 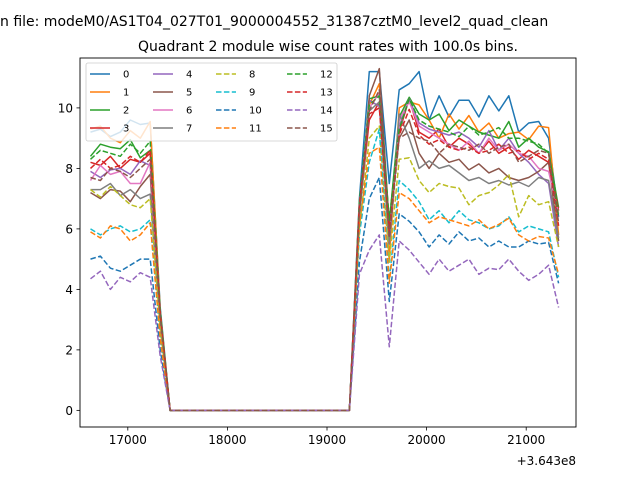 What do you see at coordinates (189, 129) in the screenshot?
I see `legend-label-7: 7` at bounding box center [189, 129].